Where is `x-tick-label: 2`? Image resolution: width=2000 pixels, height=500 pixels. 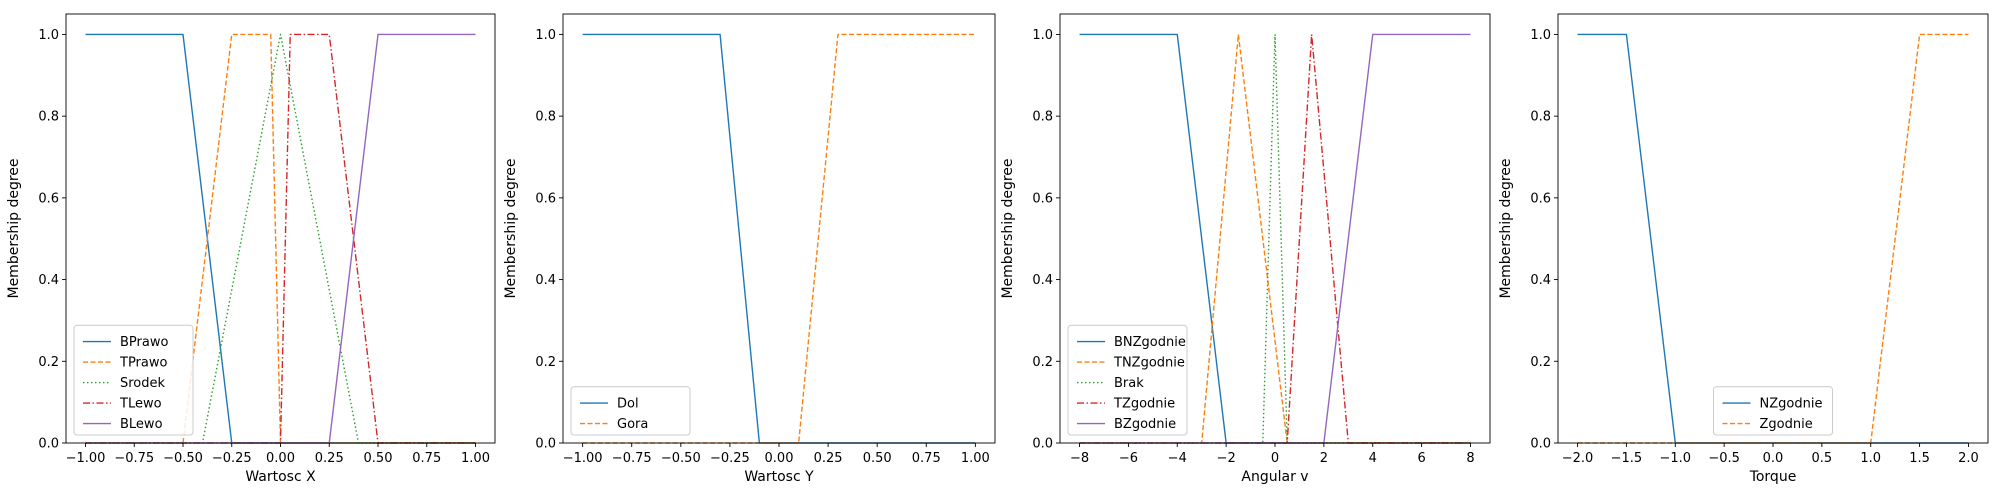
x-tick-label: 2 is located at coordinates (1324, 458).